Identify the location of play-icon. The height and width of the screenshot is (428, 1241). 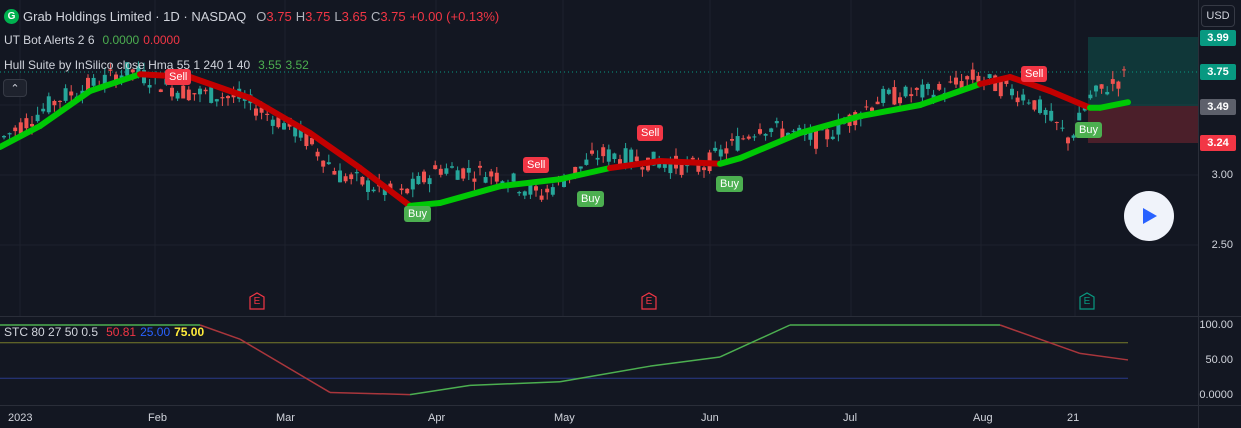
(1150, 216).